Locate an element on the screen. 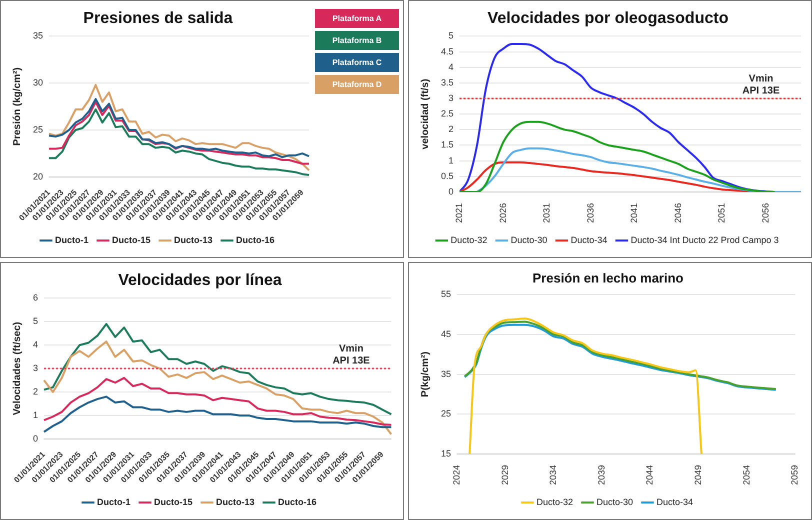 Image resolution: width=812 pixels, height=520 pixels. chart-title: Presión en lecho marino is located at coordinates (608, 278).